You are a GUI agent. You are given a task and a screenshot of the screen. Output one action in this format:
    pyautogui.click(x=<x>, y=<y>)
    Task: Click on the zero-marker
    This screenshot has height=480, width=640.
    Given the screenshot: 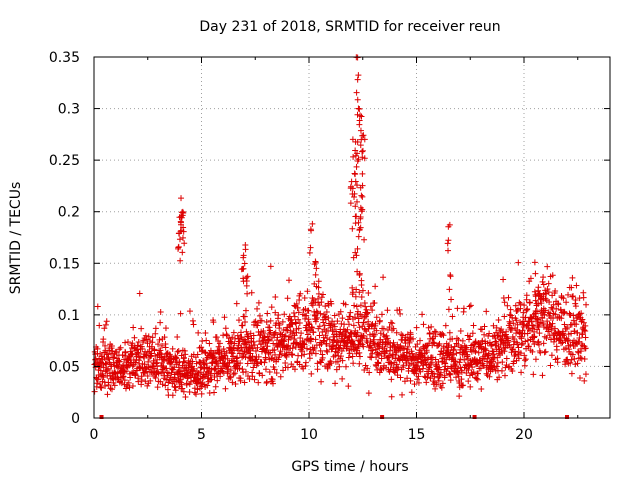 What is the action you would take?
    pyautogui.click(x=474, y=417)
    